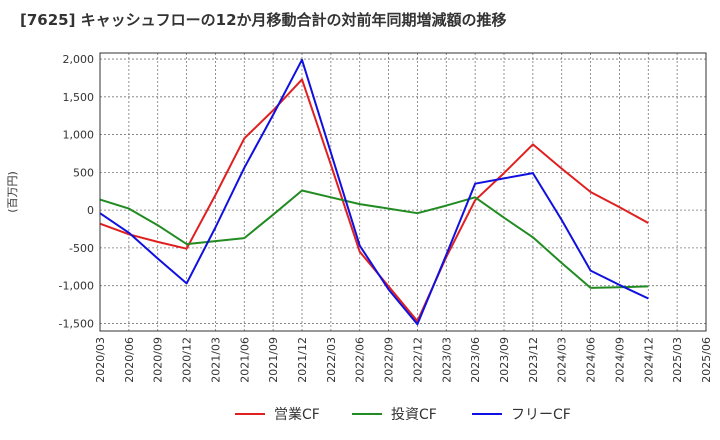  I want to click on x-tick-label: 2021/06, so click(244, 360).